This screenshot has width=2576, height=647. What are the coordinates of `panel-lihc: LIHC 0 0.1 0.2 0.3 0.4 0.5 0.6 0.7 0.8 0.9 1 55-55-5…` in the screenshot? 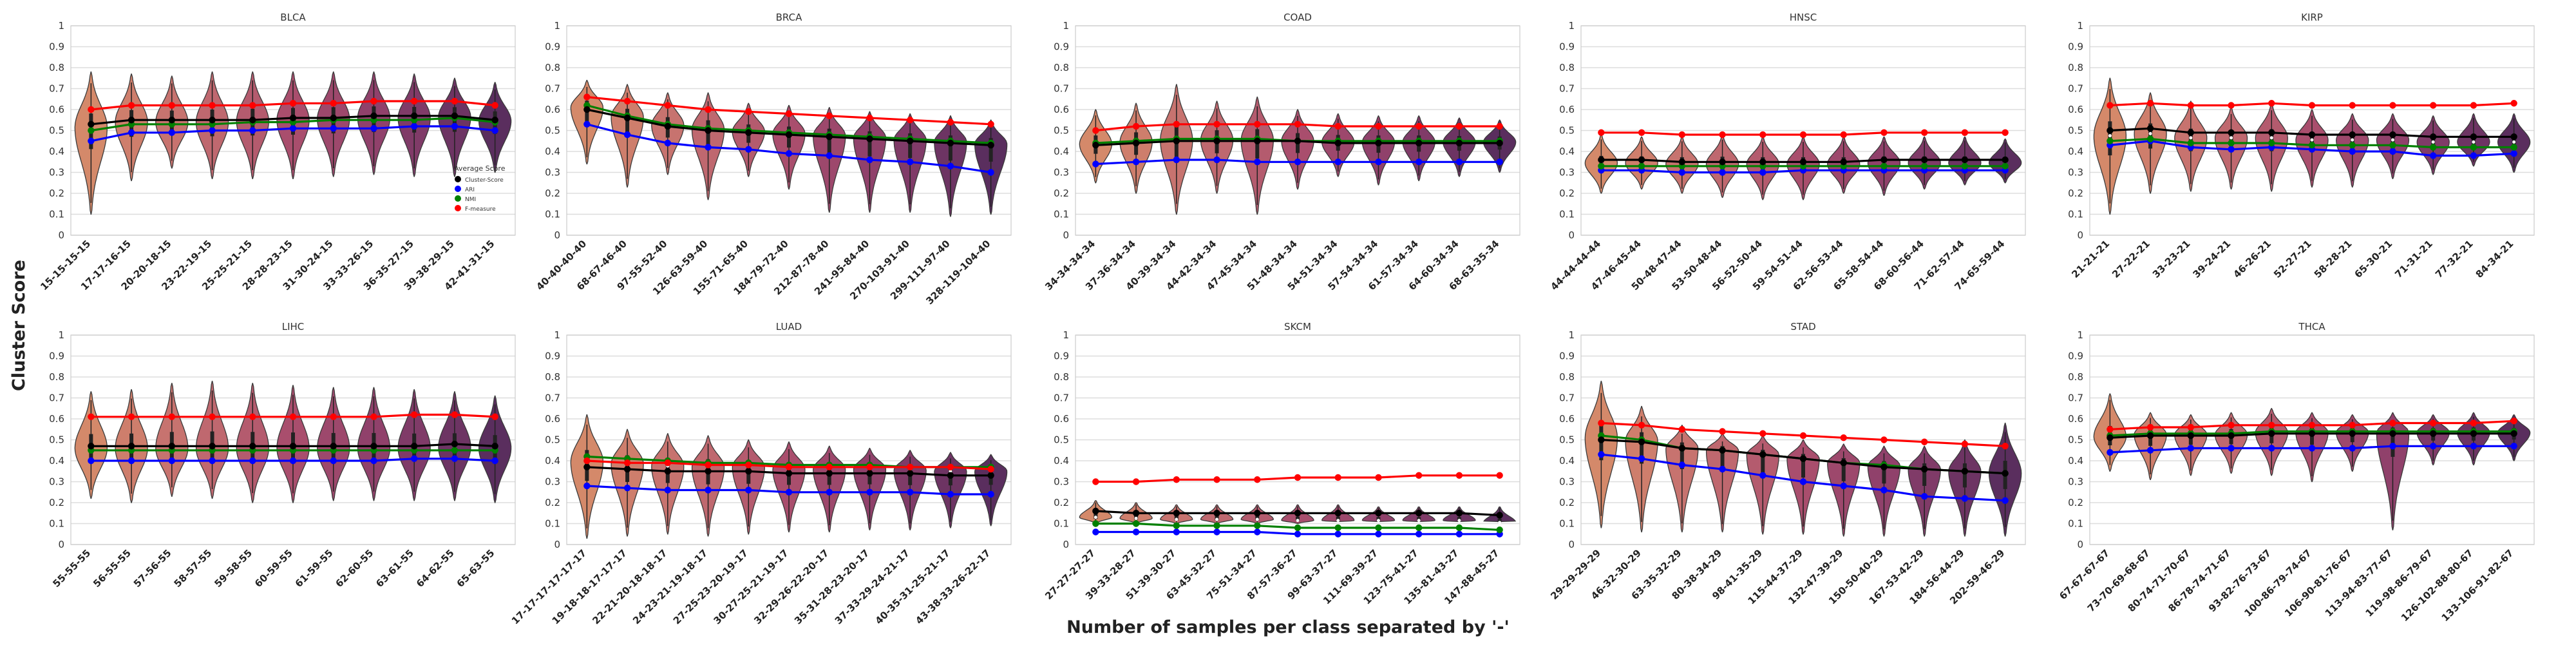 It's located at (282, 455).